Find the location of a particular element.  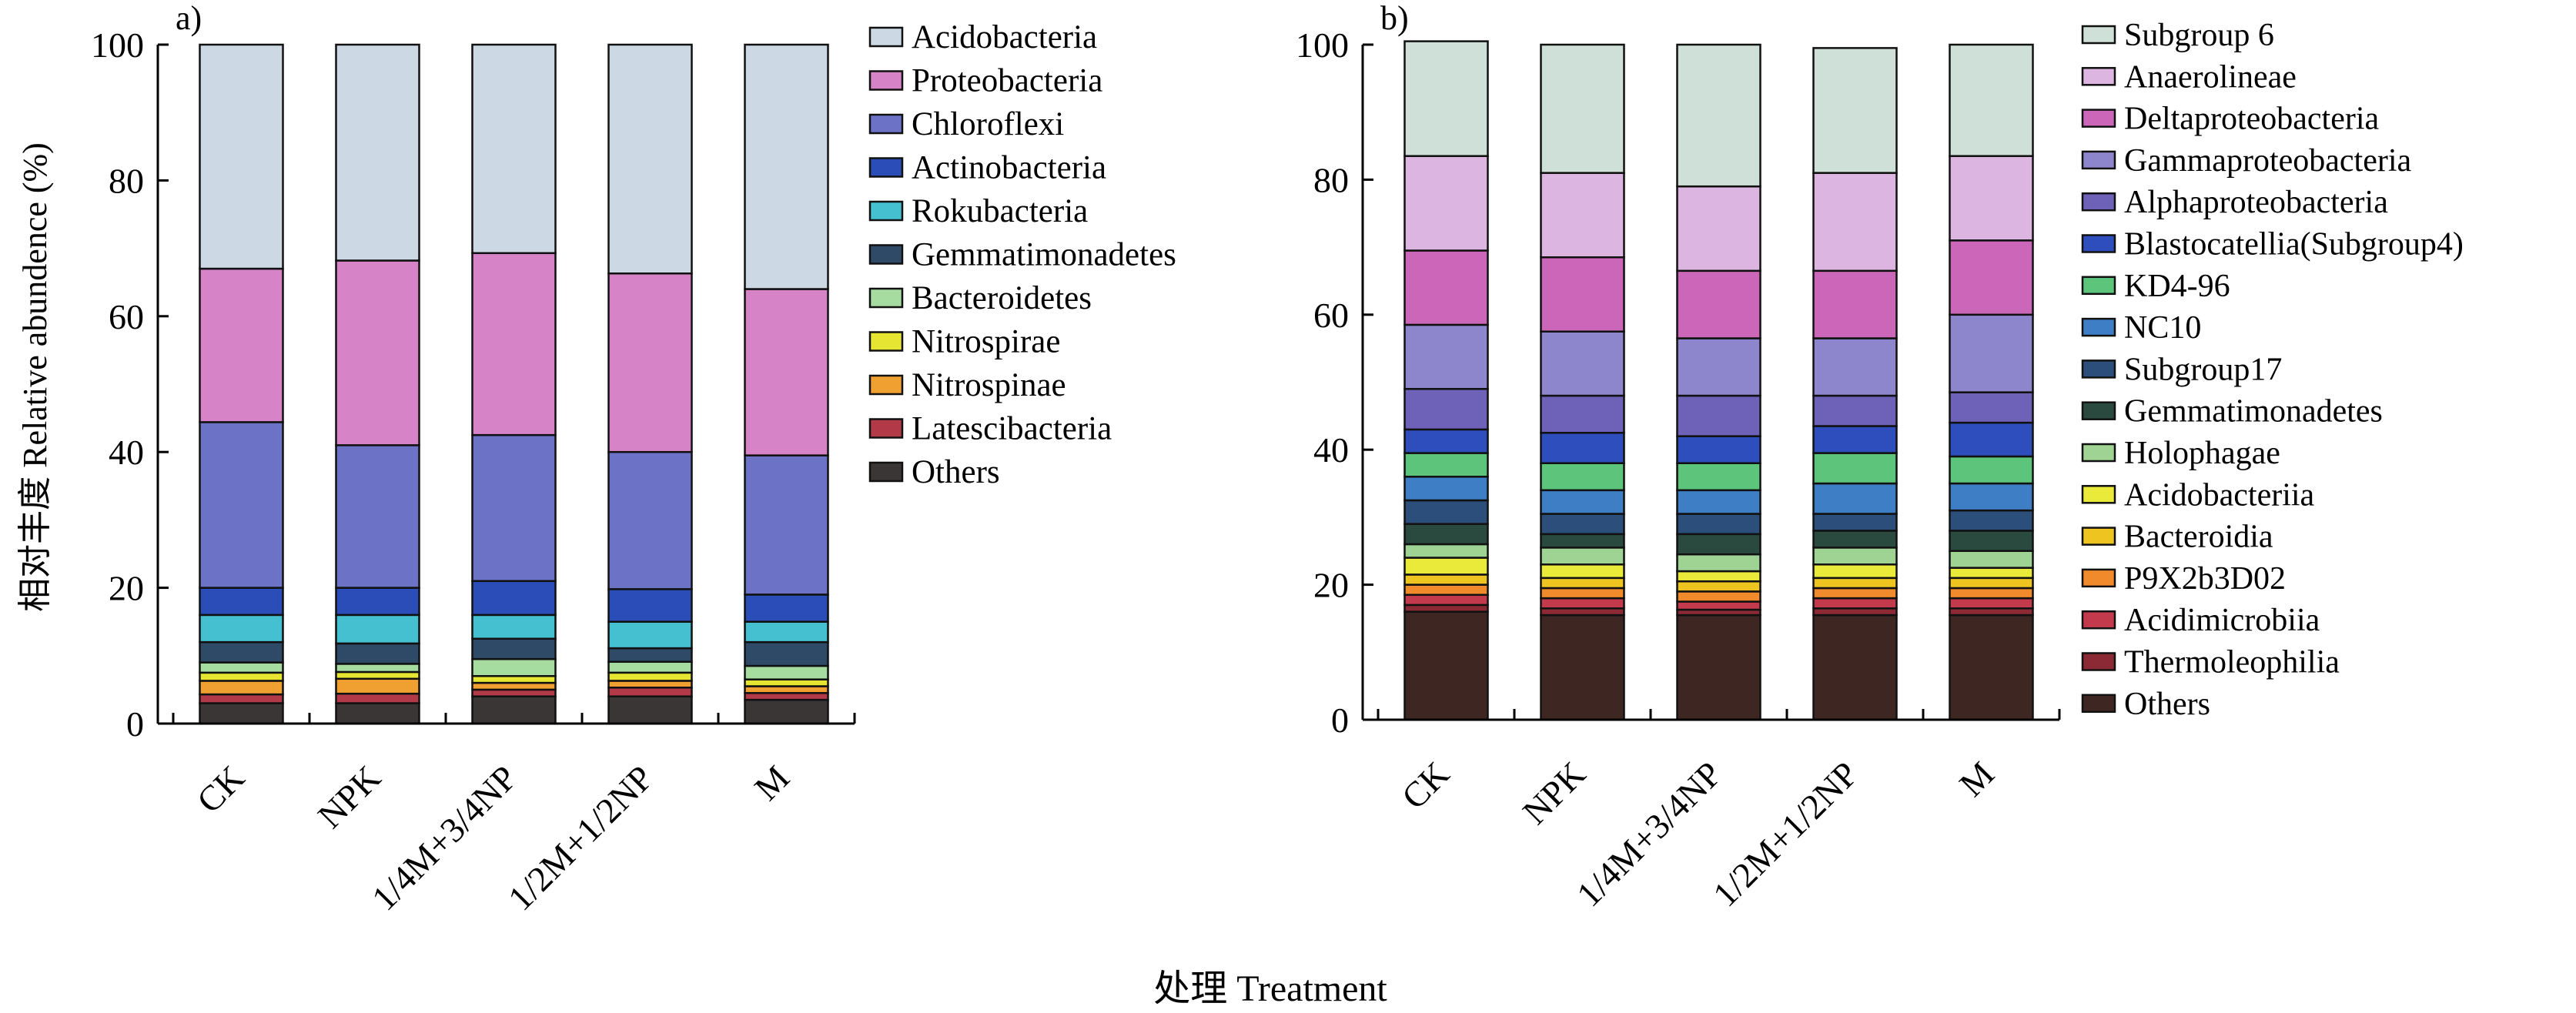

y-tick-label: 100 is located at coordinates (117, 45).